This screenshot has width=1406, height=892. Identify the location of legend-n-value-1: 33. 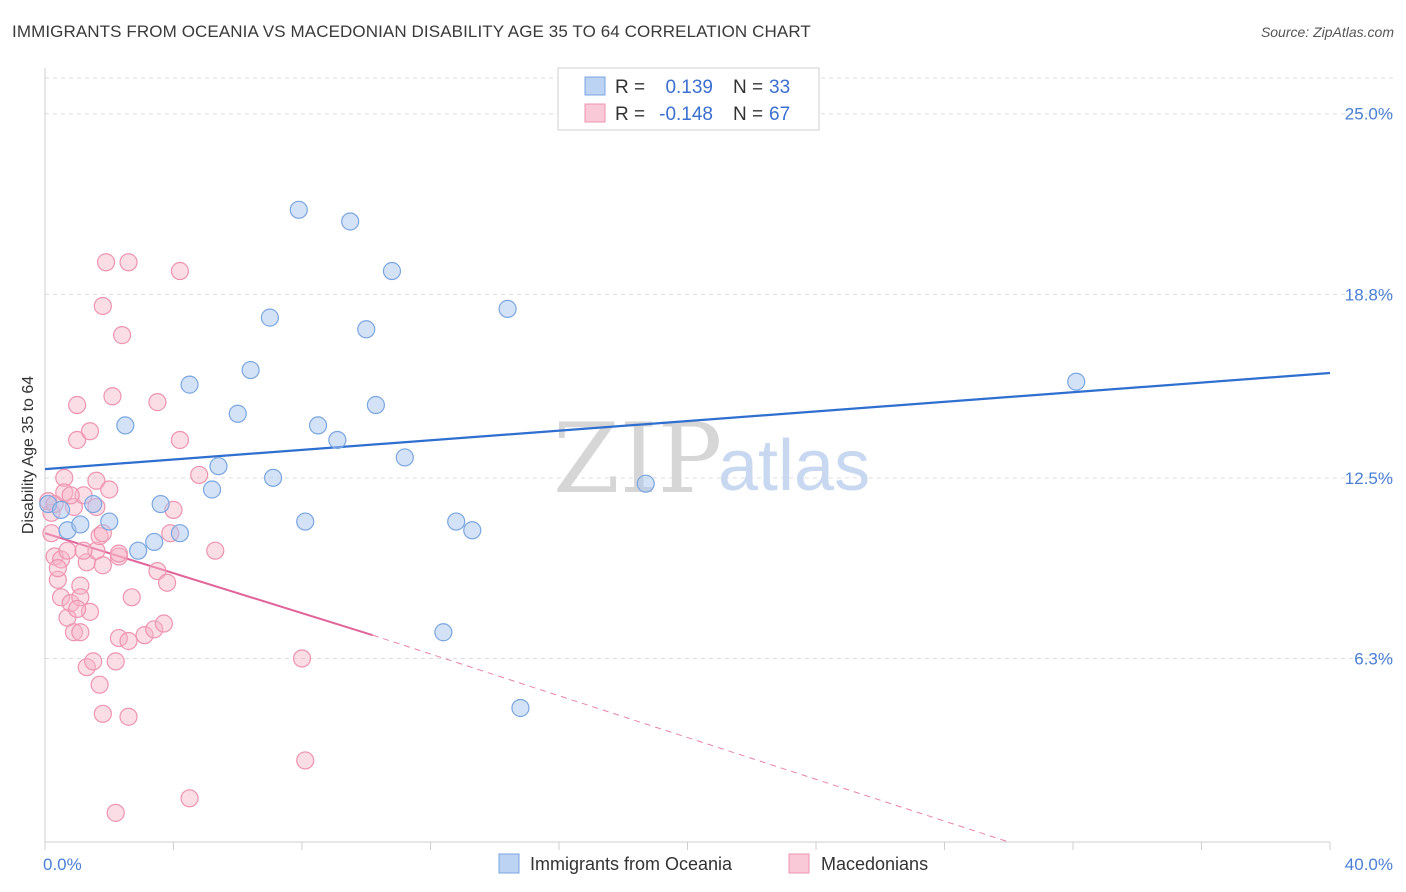
(779, 87).